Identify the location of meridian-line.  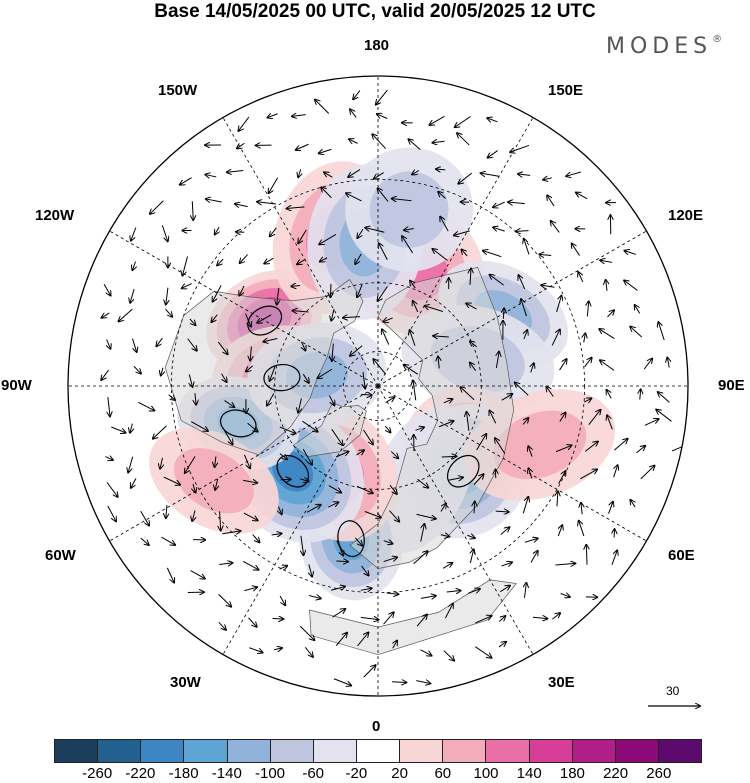
(300, 520).